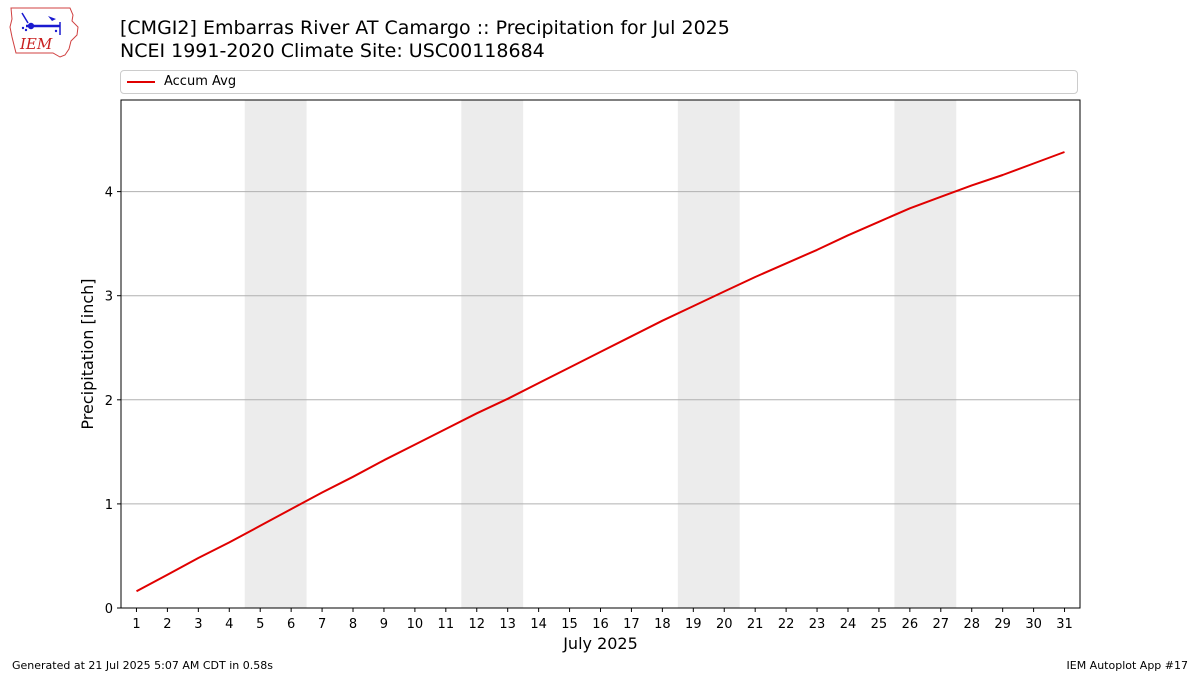 This screenshot has width=1200, height=675. Describe the element at coordinates (109, 609) in the screenshot. I see `y-tick-label-0: 0` at that location.